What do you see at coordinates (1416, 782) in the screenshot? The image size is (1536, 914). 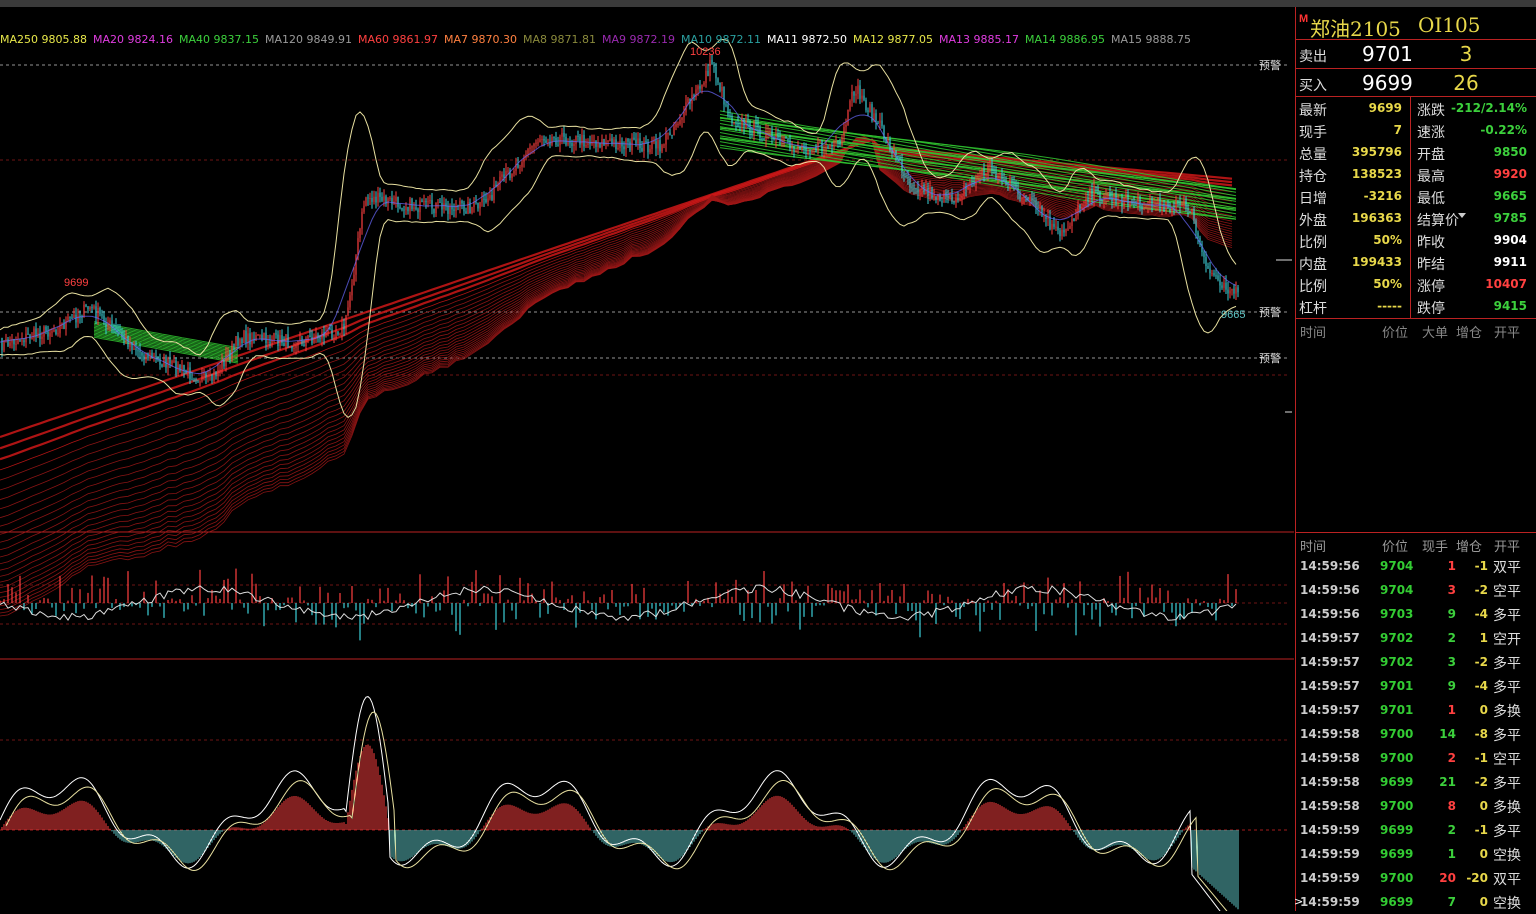 I see `trade-row: 14:59:58 9699 21 -2 多平` at bounding box center [1416, 782].